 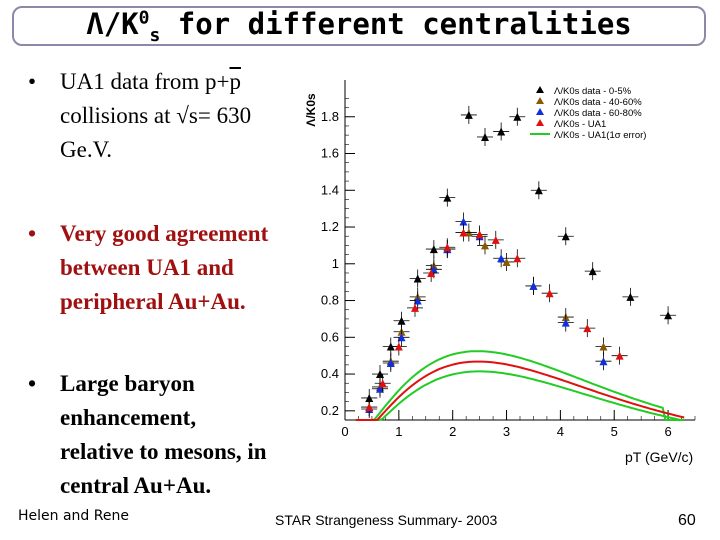 I want to click on bullet-line: enhancement,, so click(x=128, y=417).